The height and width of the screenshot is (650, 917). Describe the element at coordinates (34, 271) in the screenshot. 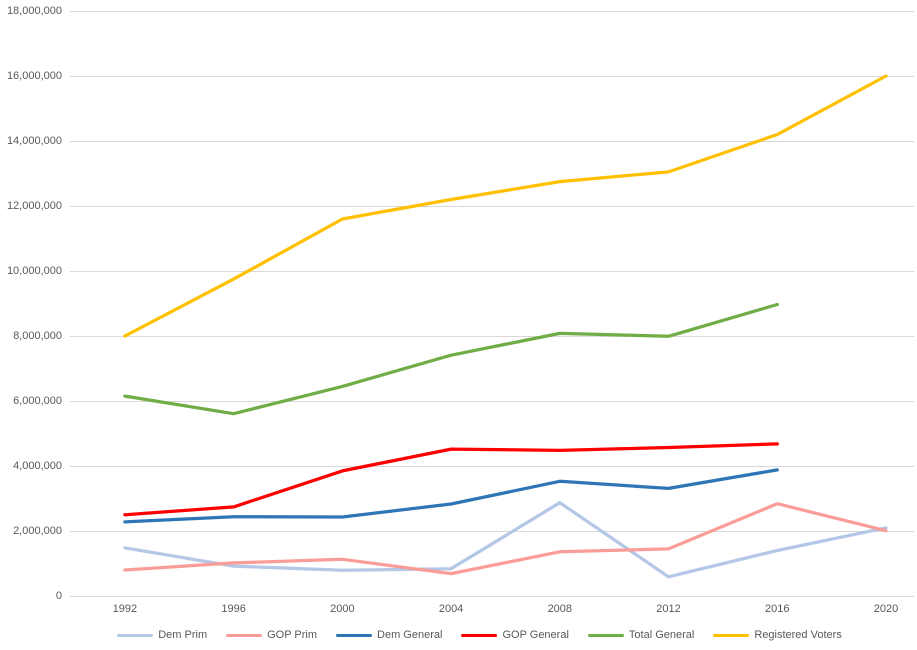

I see `y-tick-label: 10,000,000` at that location.